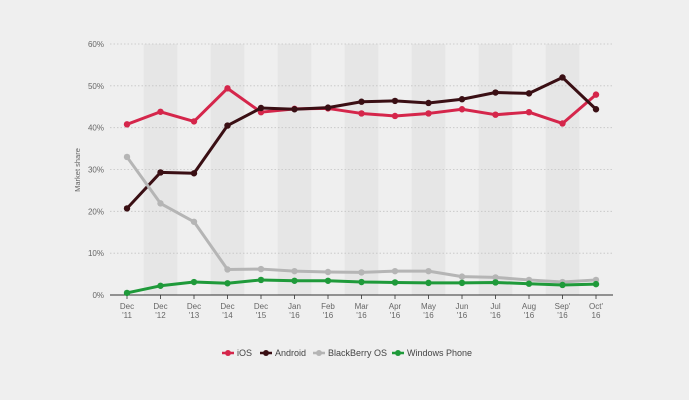 Image resolution: width=689 pixels, height=400 pixels. Describe the element at coordinates (227, 311) in the screenshot. I see `x-tick-label: Dec '14` at that location.